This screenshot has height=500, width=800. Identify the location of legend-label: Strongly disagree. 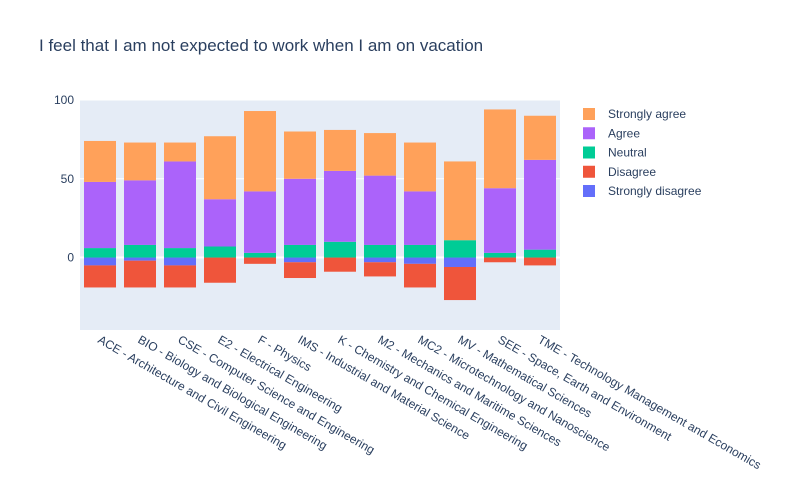
(655, 191).